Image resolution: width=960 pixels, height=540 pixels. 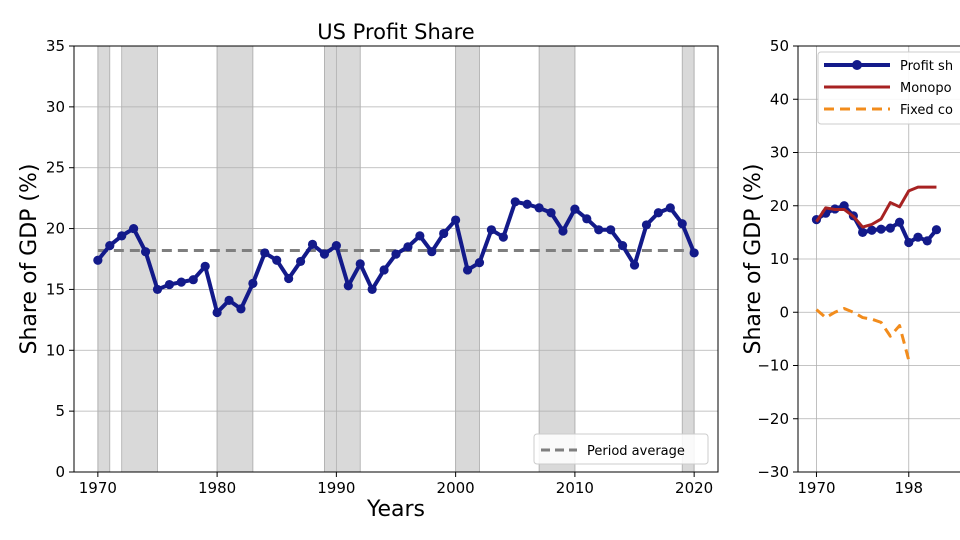 I want to click on y-tick-label: 35, so click(x=55, y=46).